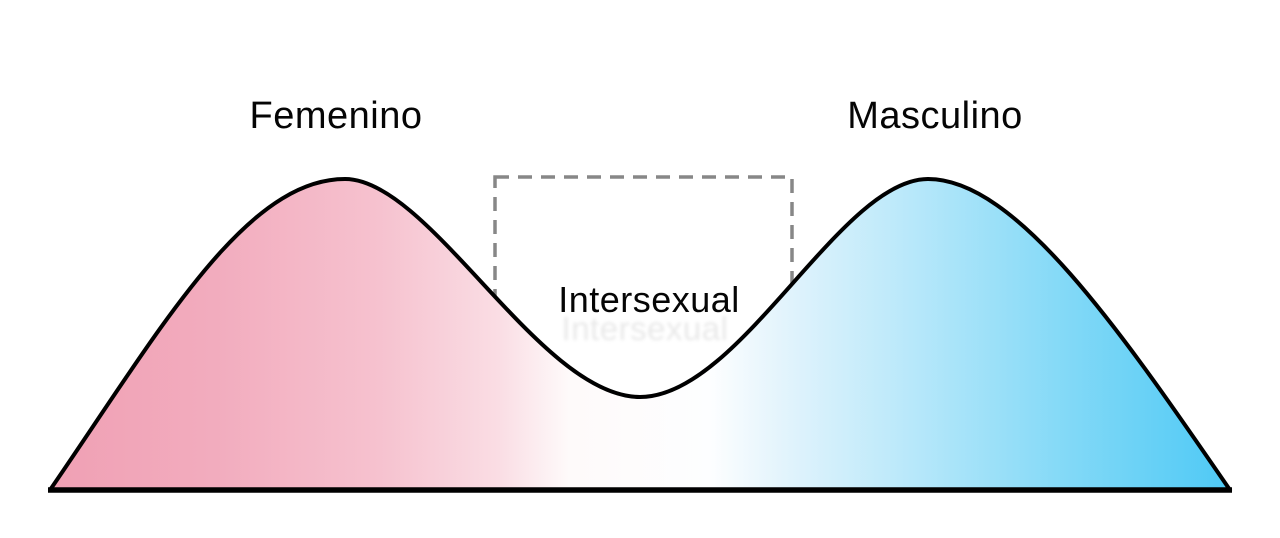 Image resolution: width=1280 pixels, height=538 pixels. I want to click on label-intersexual-ghost: Intersexual, so click(645, 328).